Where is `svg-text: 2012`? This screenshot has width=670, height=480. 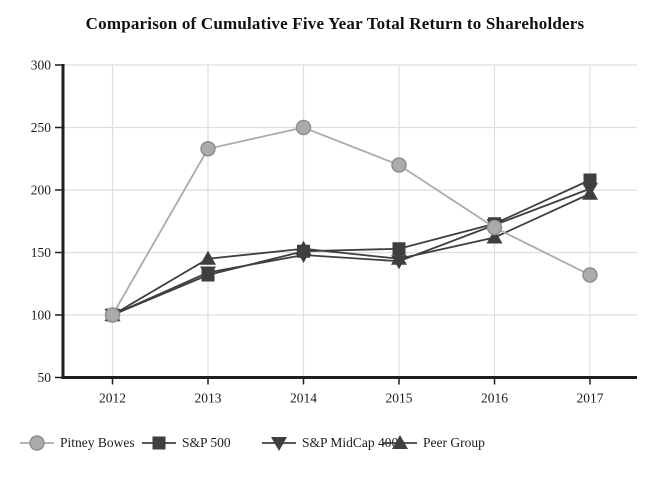 svg-text: 2012 is located at coordinates (112, 398).